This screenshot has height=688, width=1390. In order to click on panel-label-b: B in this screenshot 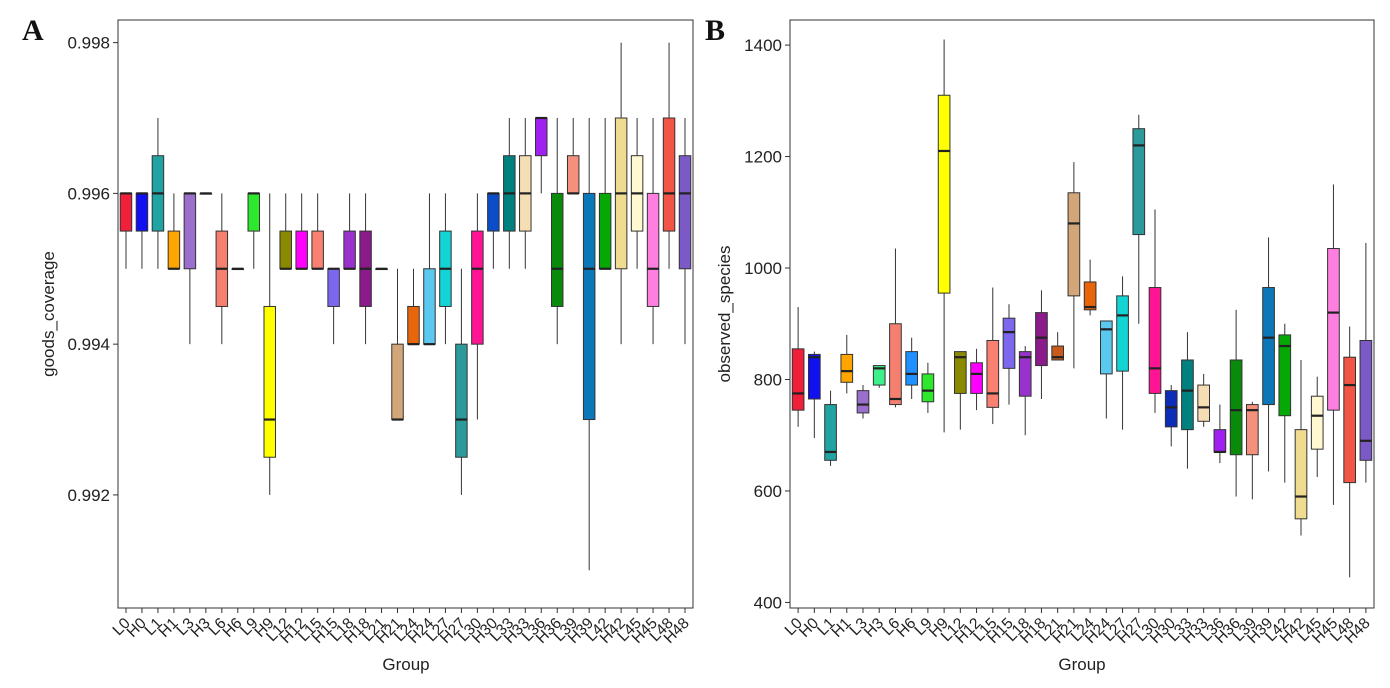, I will do `click(715, 30)`.